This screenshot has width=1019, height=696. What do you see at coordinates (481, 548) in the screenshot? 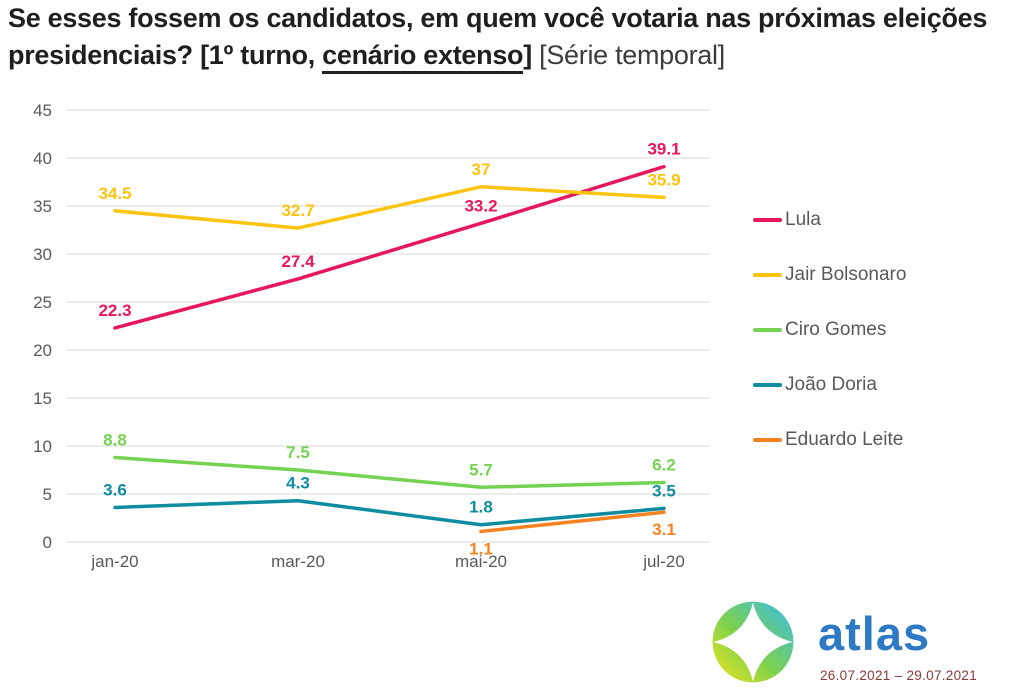
I see `data-label-eduardo-leite-2: 1.1` at bounding box center [481, 548].